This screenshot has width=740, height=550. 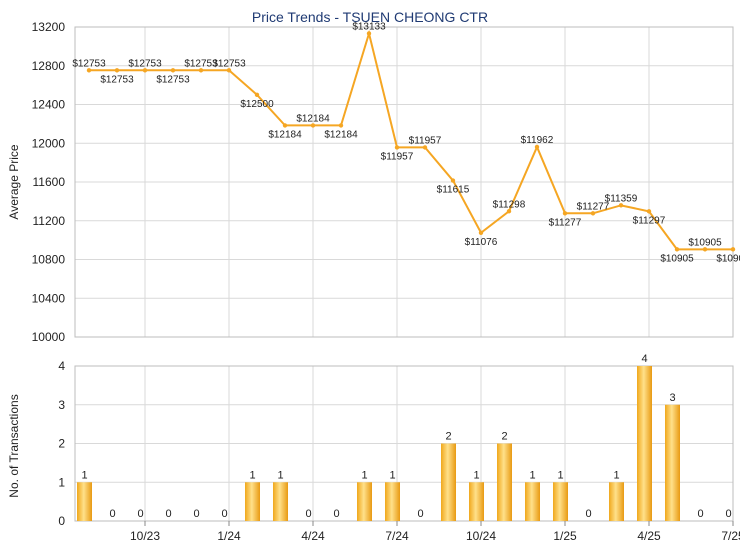 What do you see at coordinates (369, 26) in the screenshot?
I see `price-data-label: $13133` at bounding box center [369, 26].